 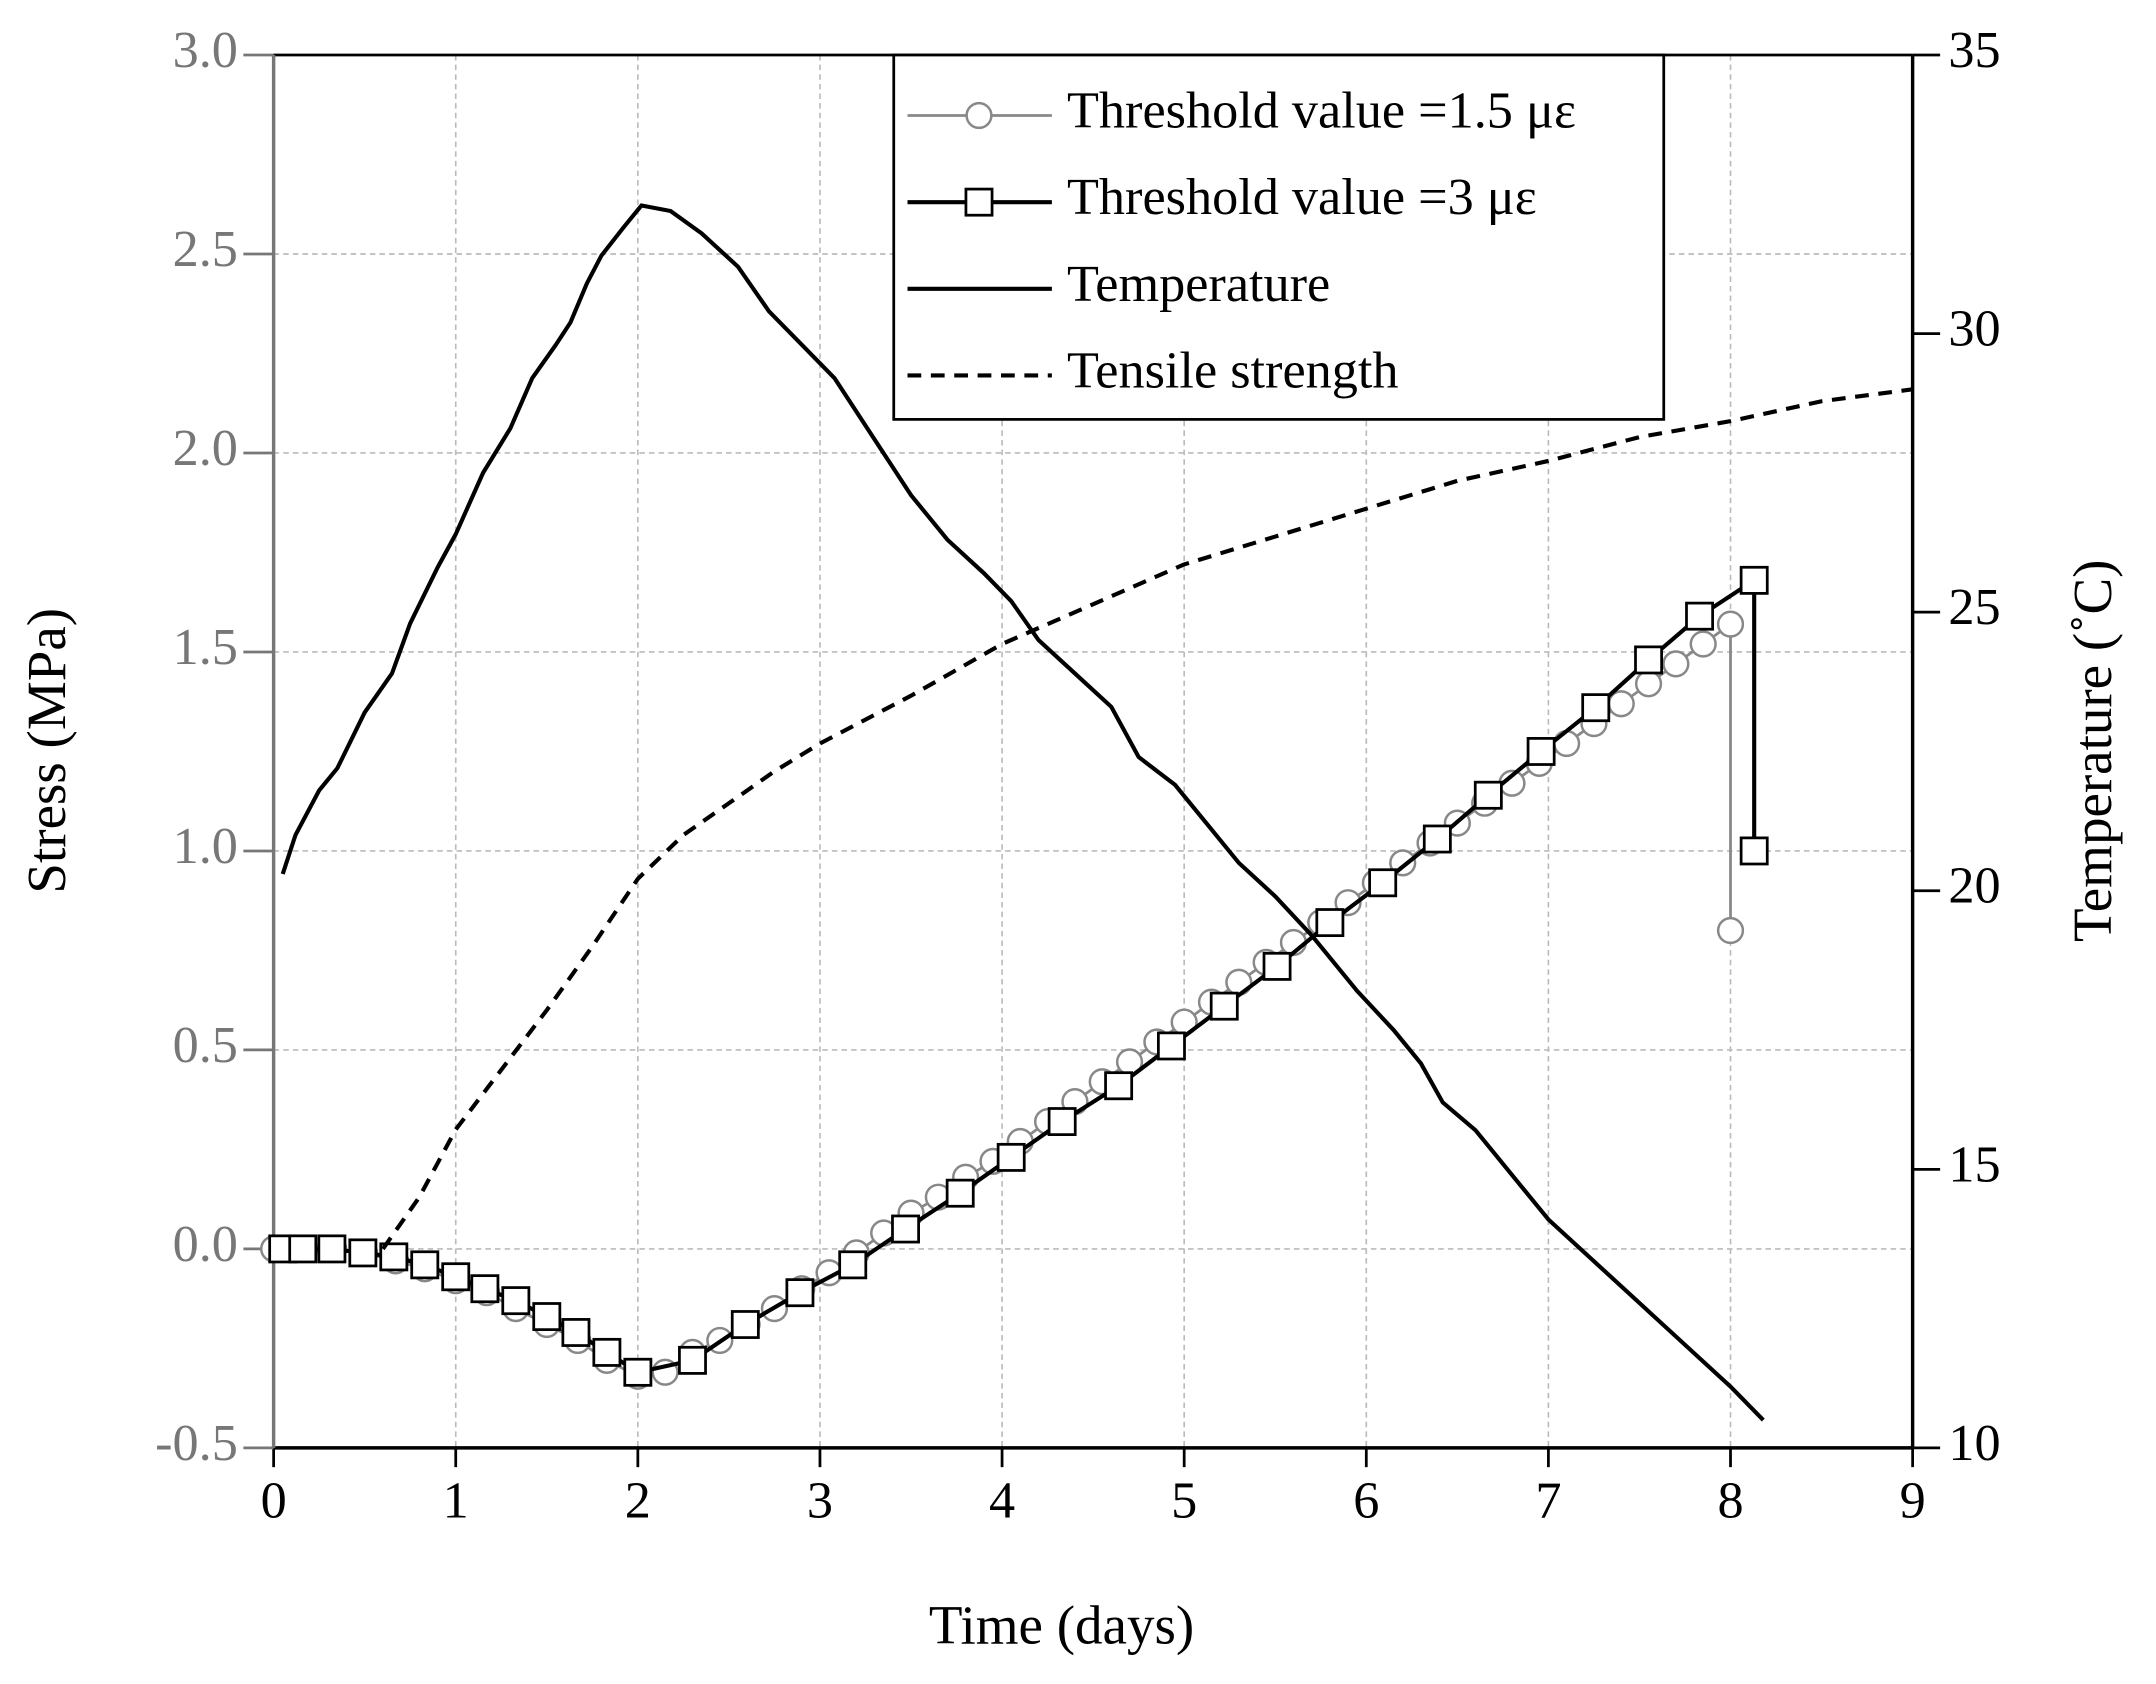 What do you see at coordinates (638, 1501) in the screenshot?
I see `x-tick-label: 2` at bounding box center [638, 1501].